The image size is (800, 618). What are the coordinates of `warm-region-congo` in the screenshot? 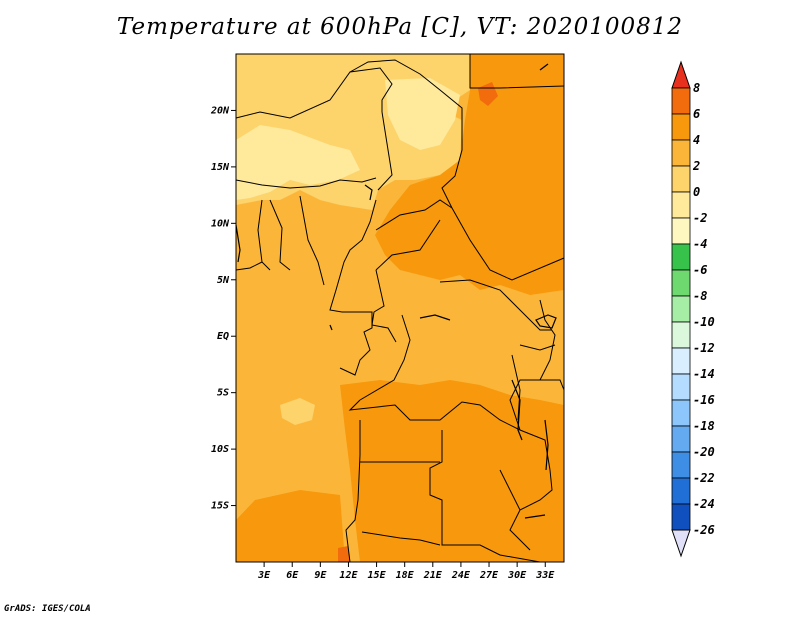 It's located at (452, 471).